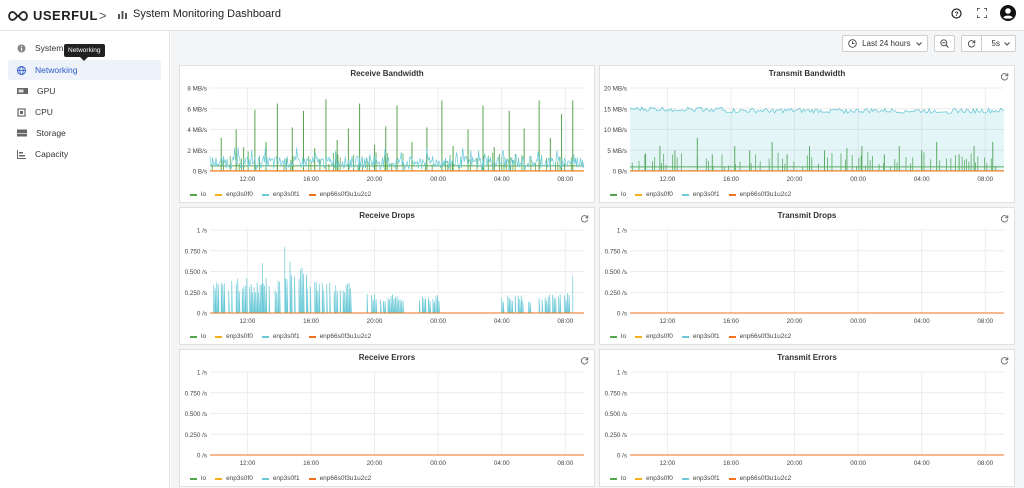  What do you see at coordinates (620, 172) in the screenshot?
I see `y-tick-label: 0 B/s` at bounding box center [620, 172].